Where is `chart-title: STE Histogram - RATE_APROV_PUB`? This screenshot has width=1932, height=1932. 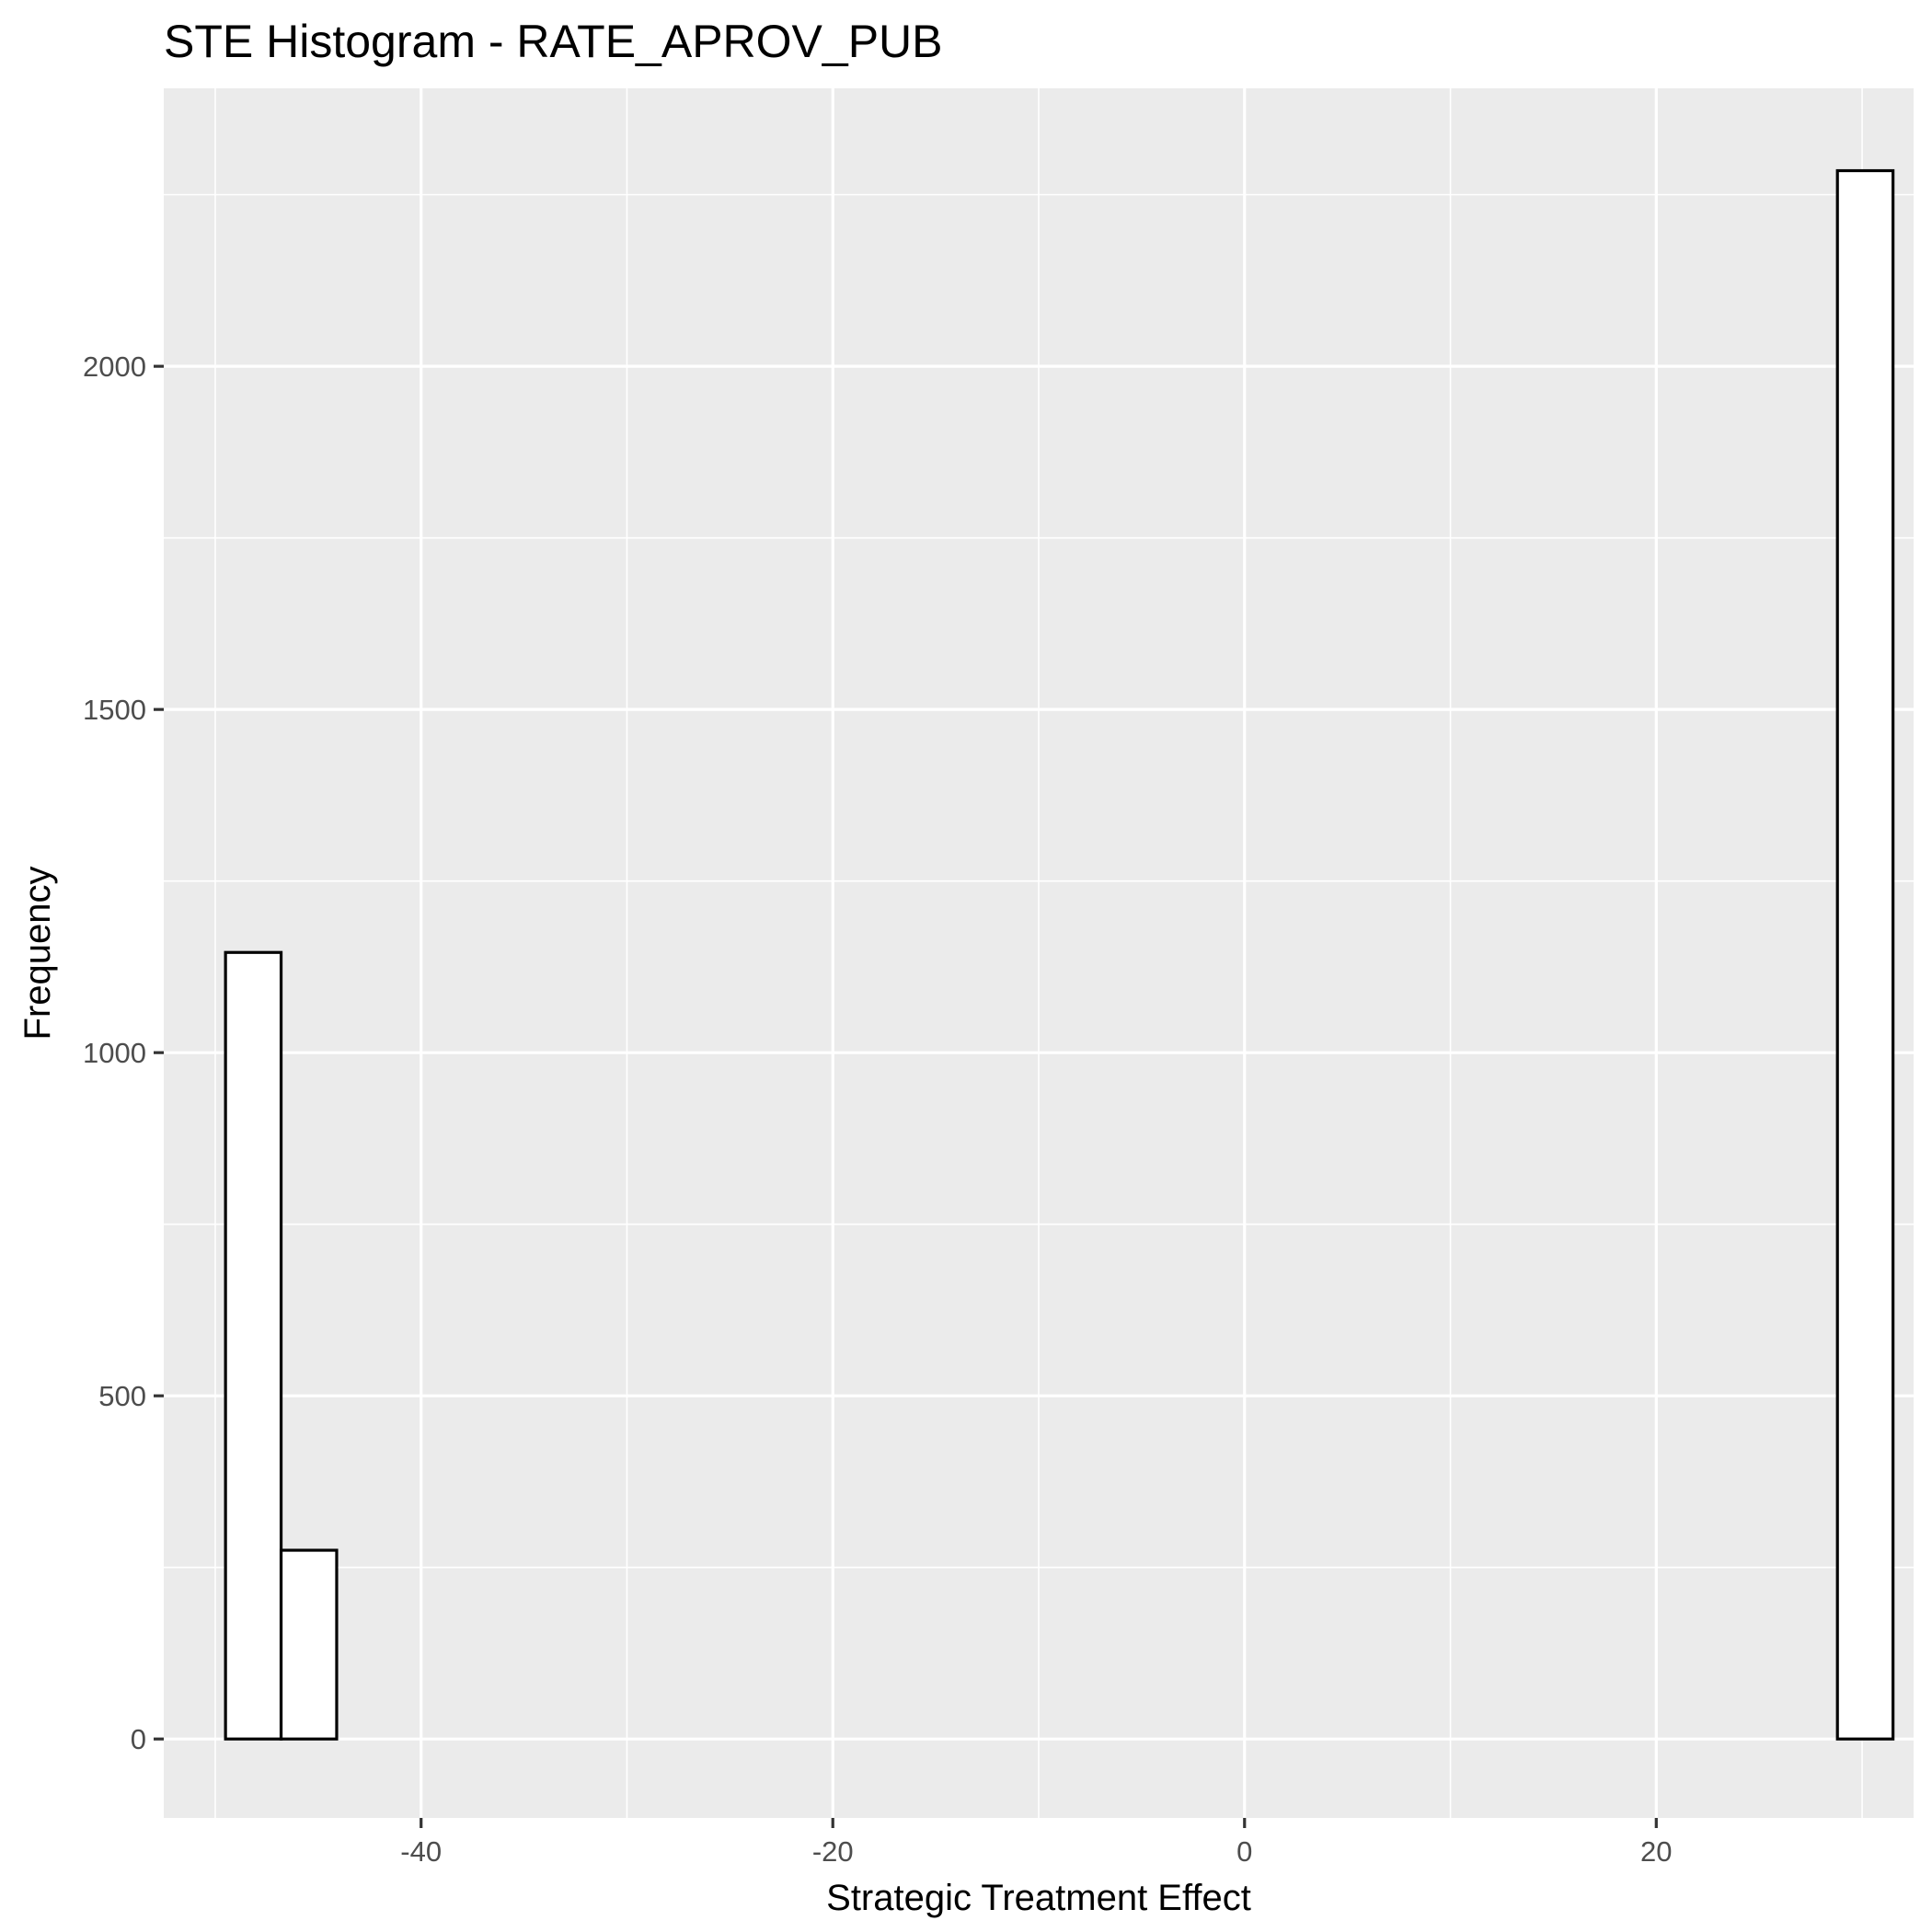 chart-title: STE Histogram - RATE_APROV_PUB is located at coordinates (553, 41).